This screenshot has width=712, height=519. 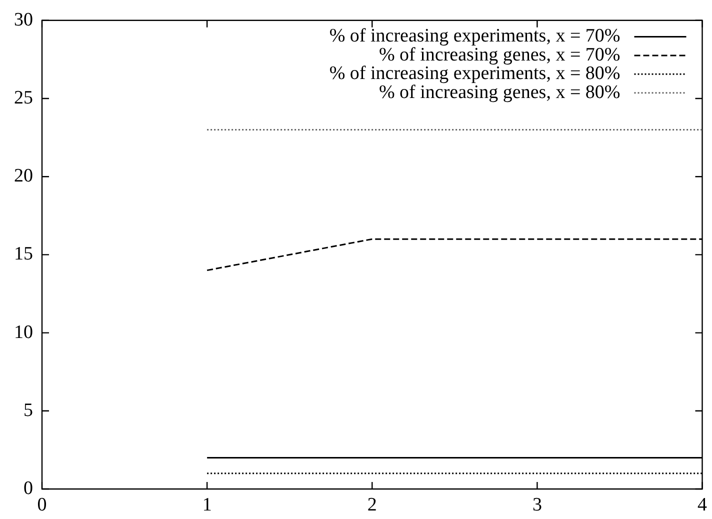 What do you see at coordinates (28, 488) in the screenshot?
I see `y-tick-label: 0` at bounding box center [28, 488].